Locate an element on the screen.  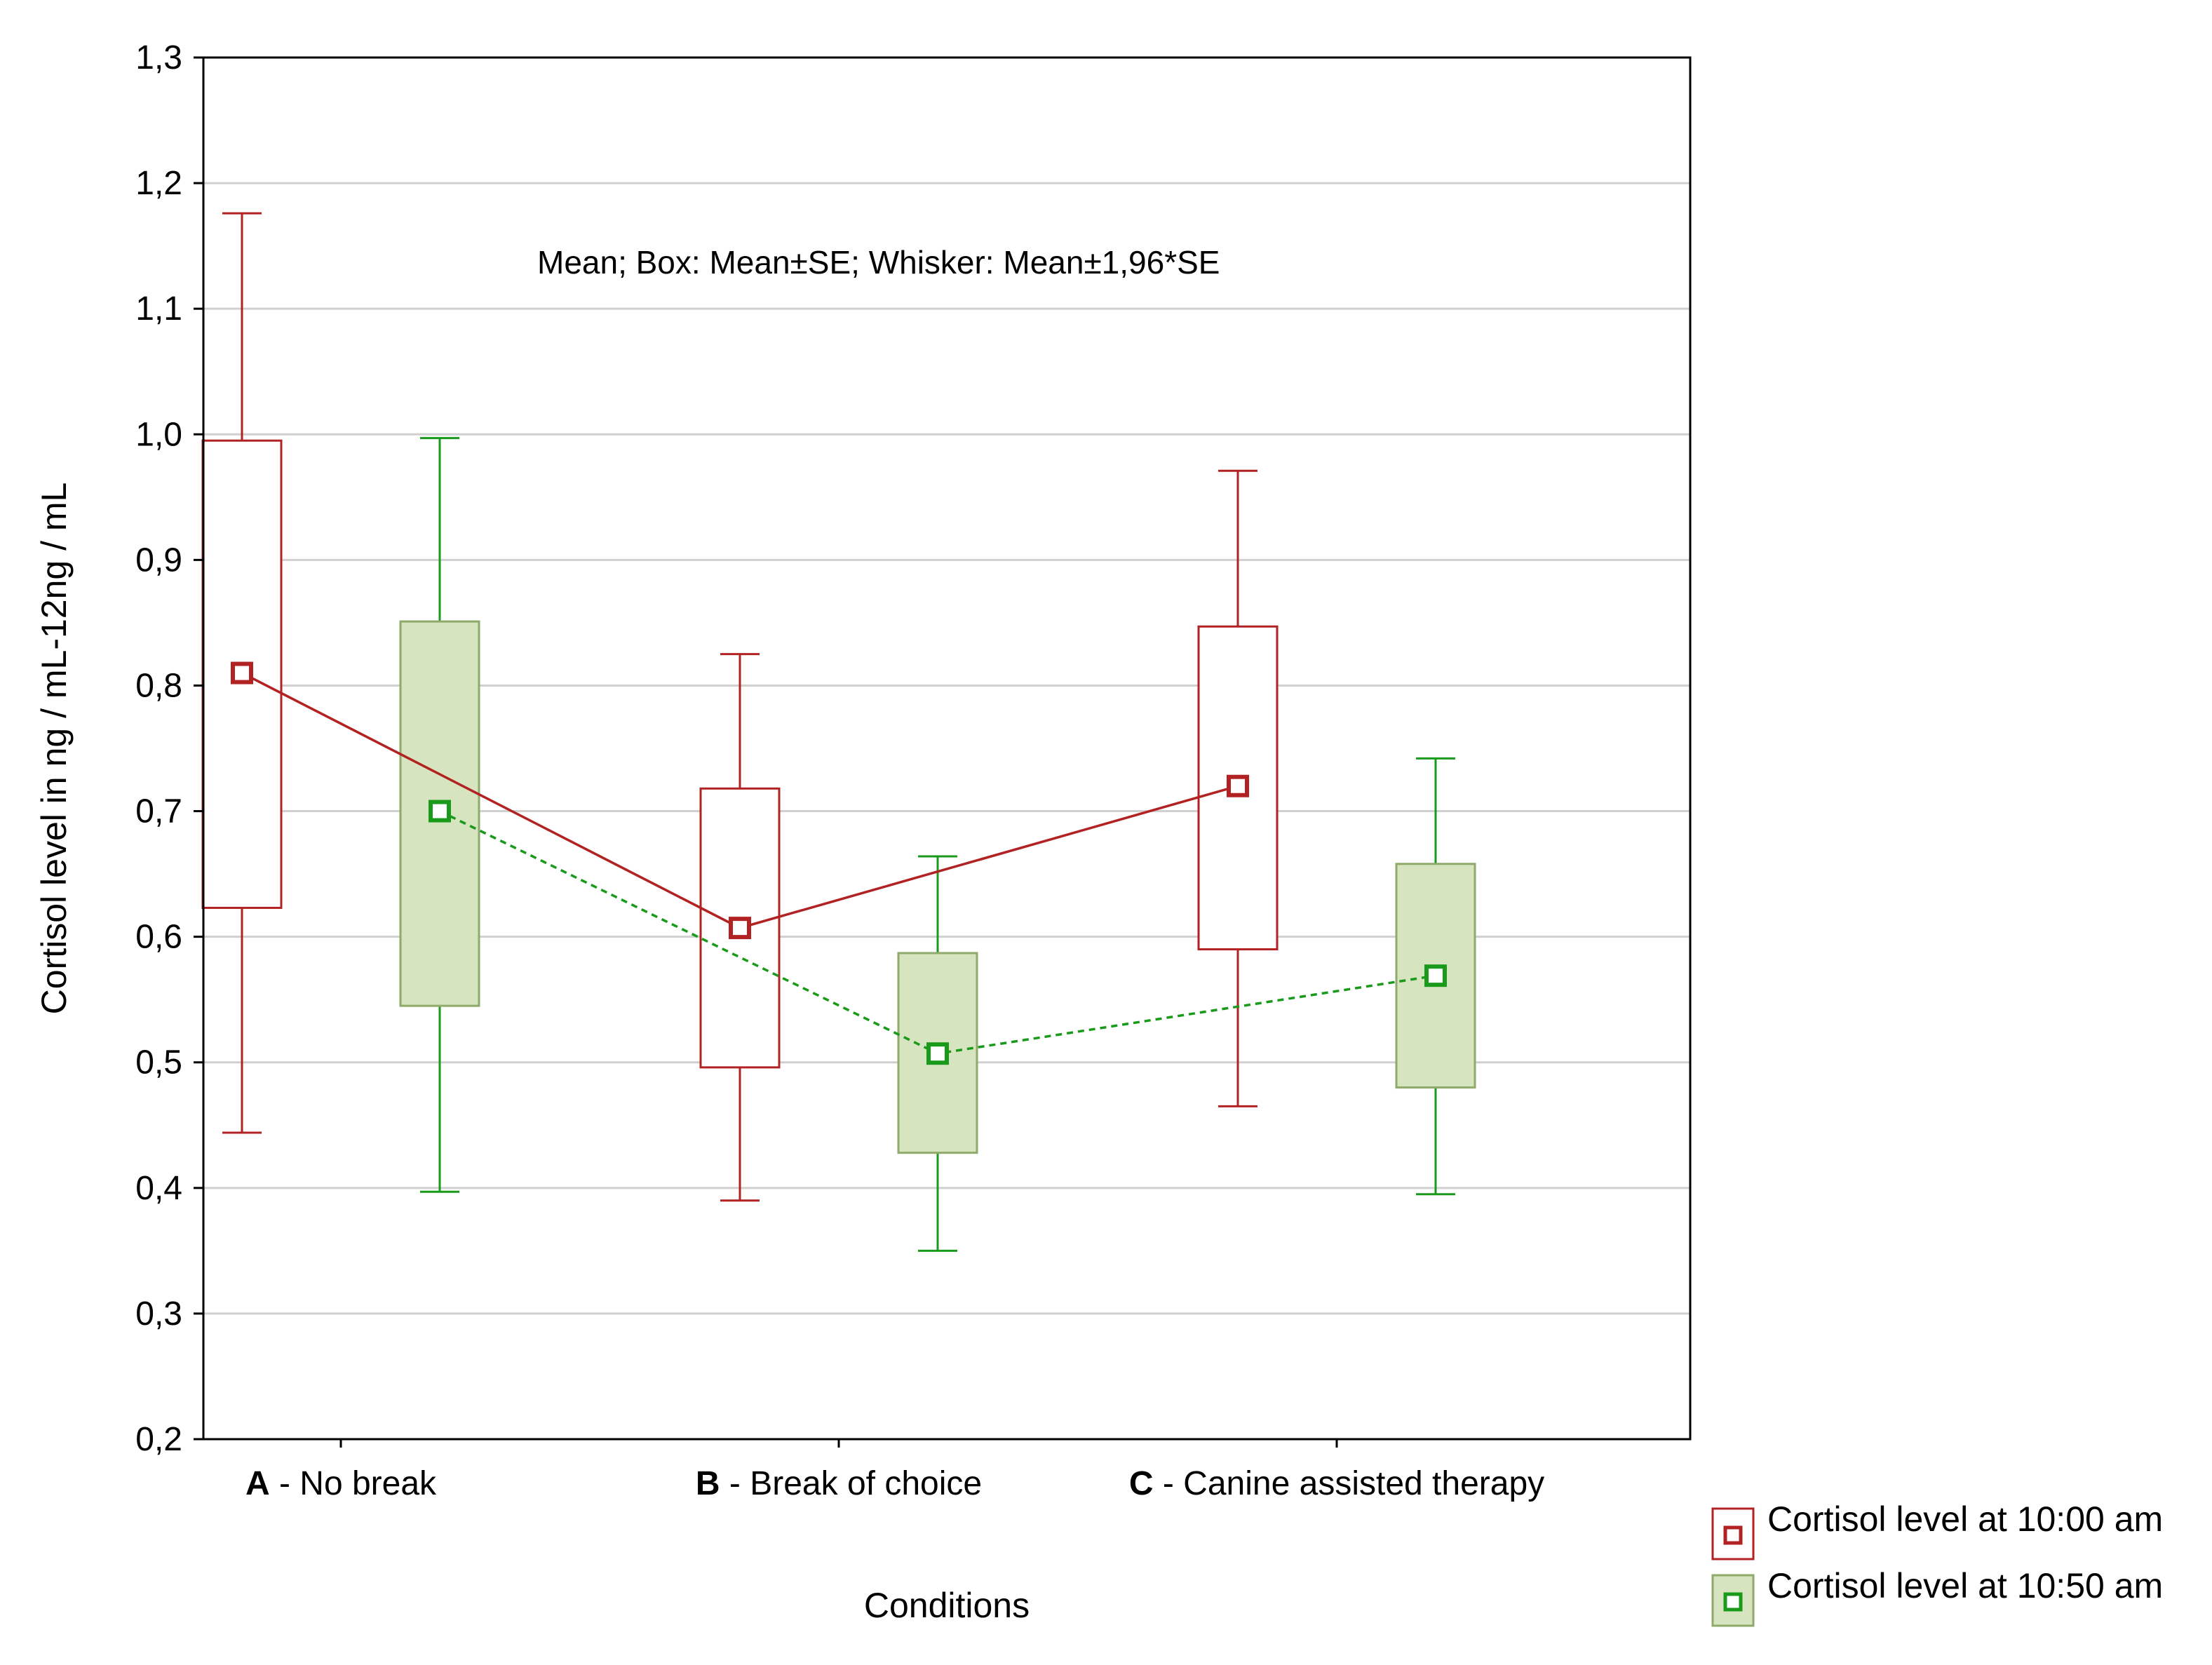
y-tick-label: 0,2 is located at coordinates (158, 1439).